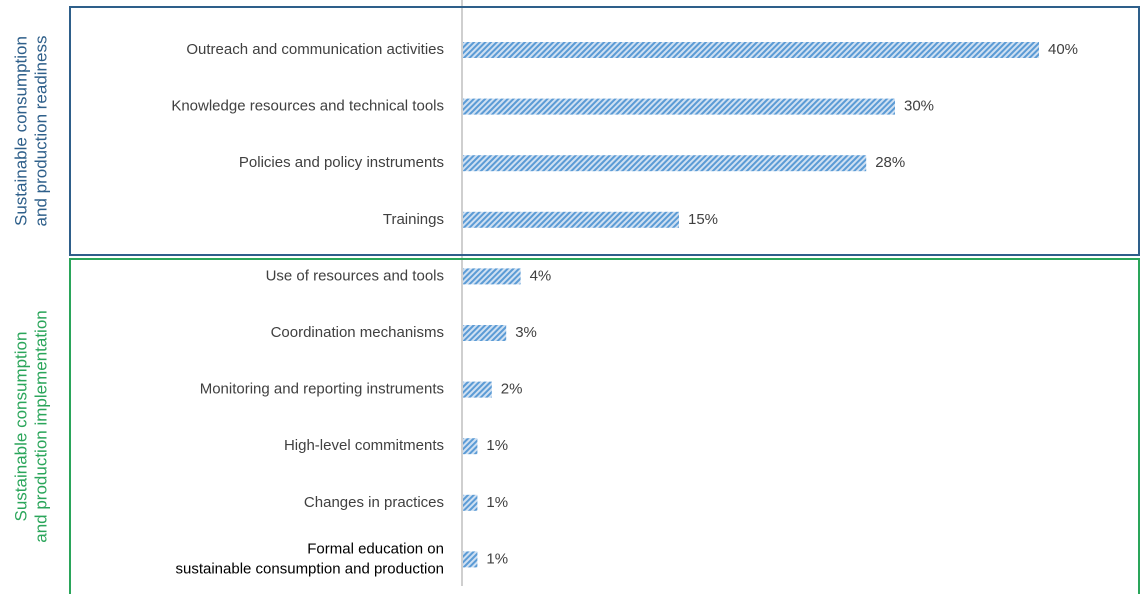 The image size is (1142, 594). What do you see at coordinates (1063, 49) in the screenshot?
I see `value-label: 40%` at bounding box center [1063, 49].